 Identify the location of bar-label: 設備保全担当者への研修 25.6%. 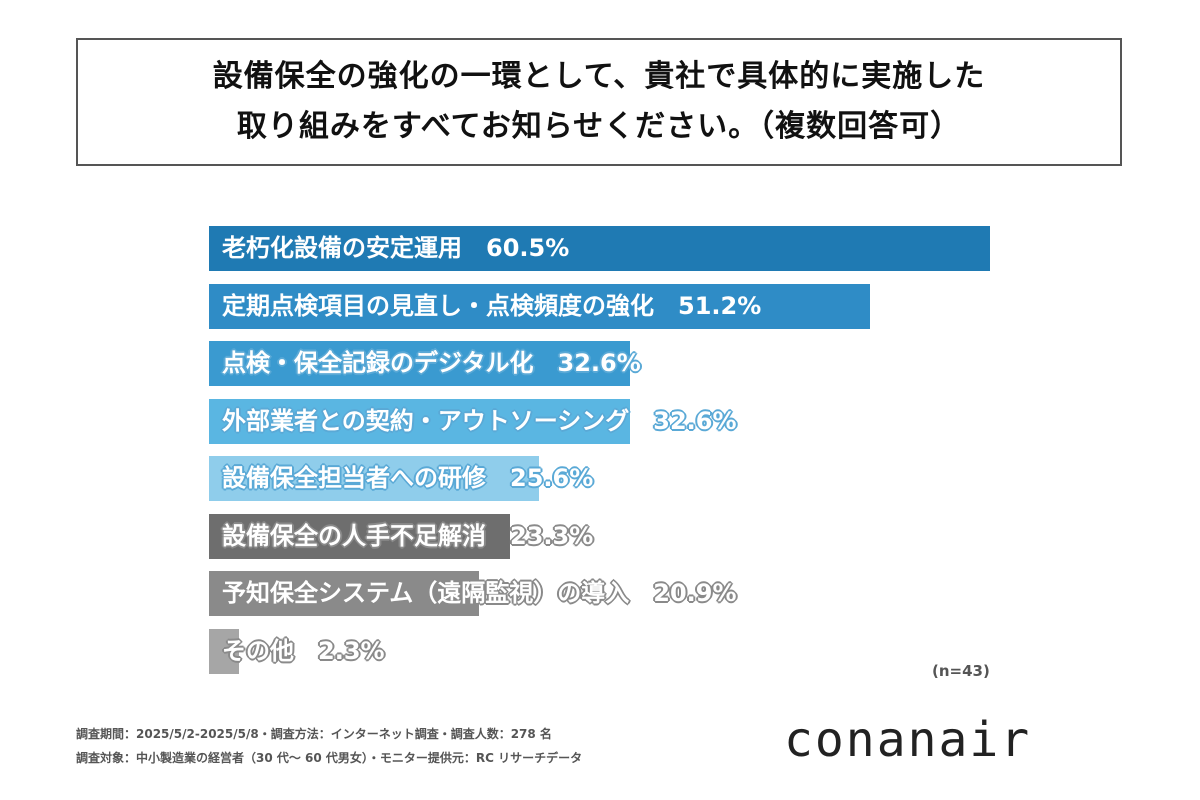
(407, 478).